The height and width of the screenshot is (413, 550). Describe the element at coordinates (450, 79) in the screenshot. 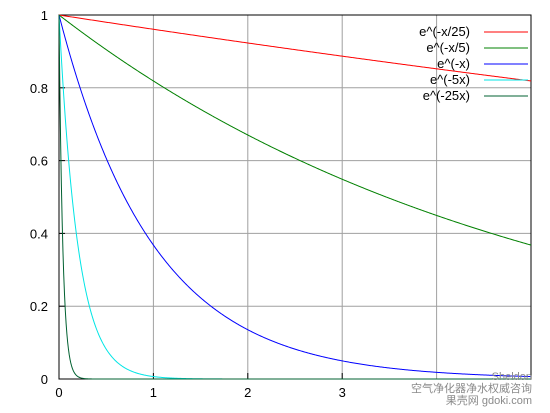

I see `legend-label: e^(-5x)` at that location.